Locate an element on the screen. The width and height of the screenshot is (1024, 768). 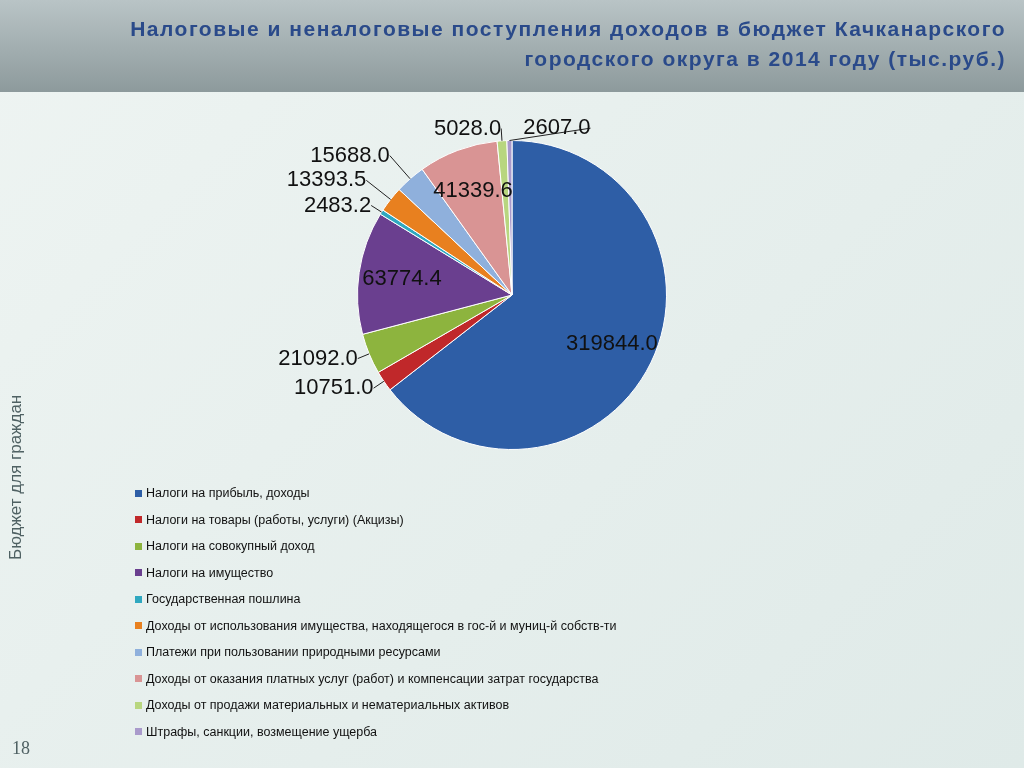
data-label: 2483.2 is located at coordinates (337, 204).